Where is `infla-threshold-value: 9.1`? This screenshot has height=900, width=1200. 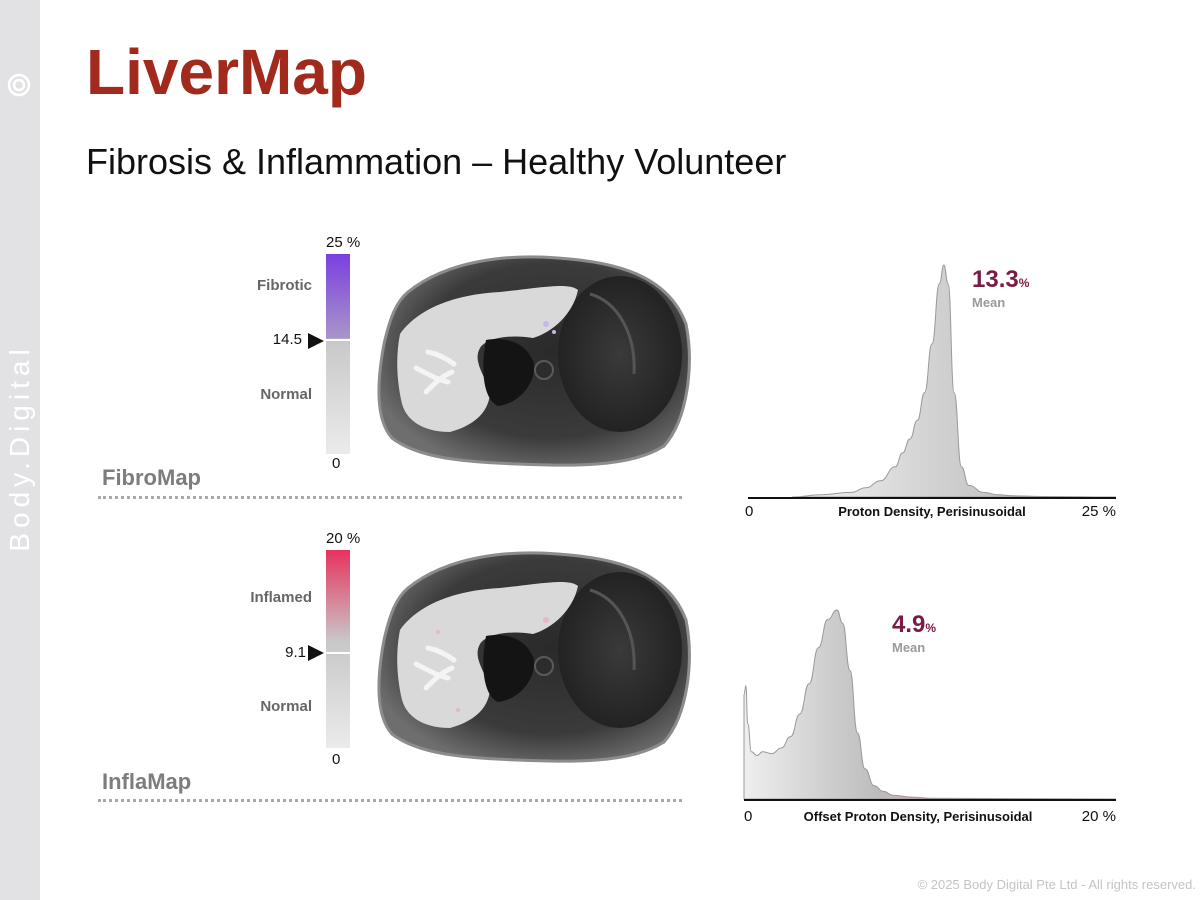
infla-threshold-value: 9.1 is located at coordinates (295, 652).